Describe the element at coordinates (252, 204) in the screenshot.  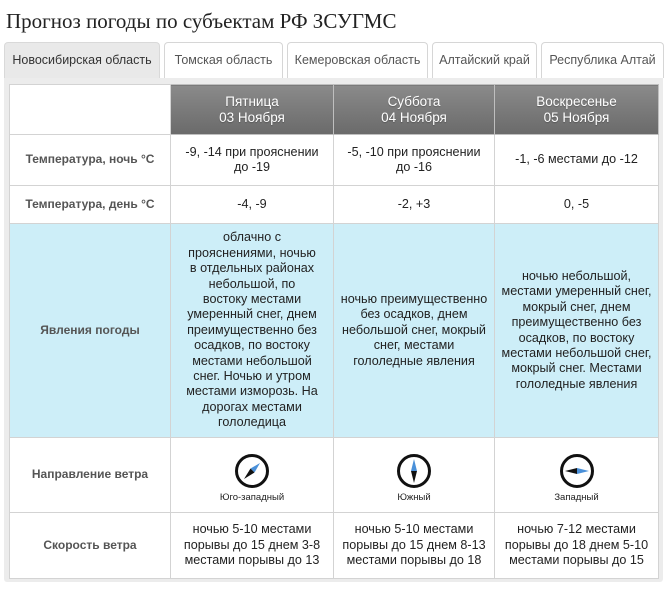
I see `temp-day-cell: -4, -9` at that location.